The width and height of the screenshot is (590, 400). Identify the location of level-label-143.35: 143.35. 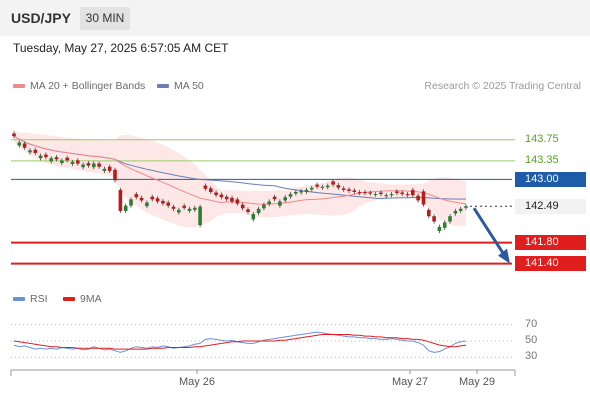
(542, 159).